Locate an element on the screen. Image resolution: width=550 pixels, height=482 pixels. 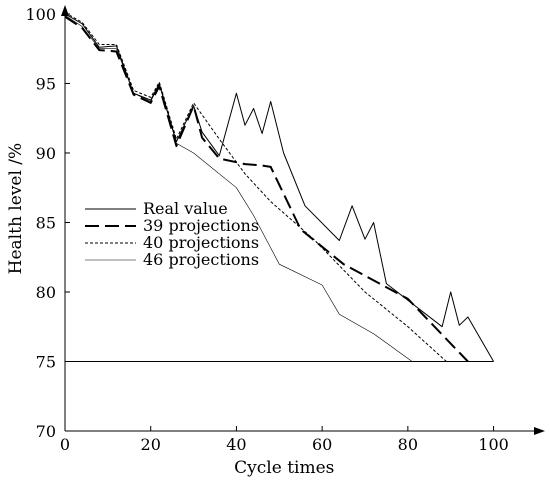
y-tick-label: 70 is located at coordinates (46, 431).